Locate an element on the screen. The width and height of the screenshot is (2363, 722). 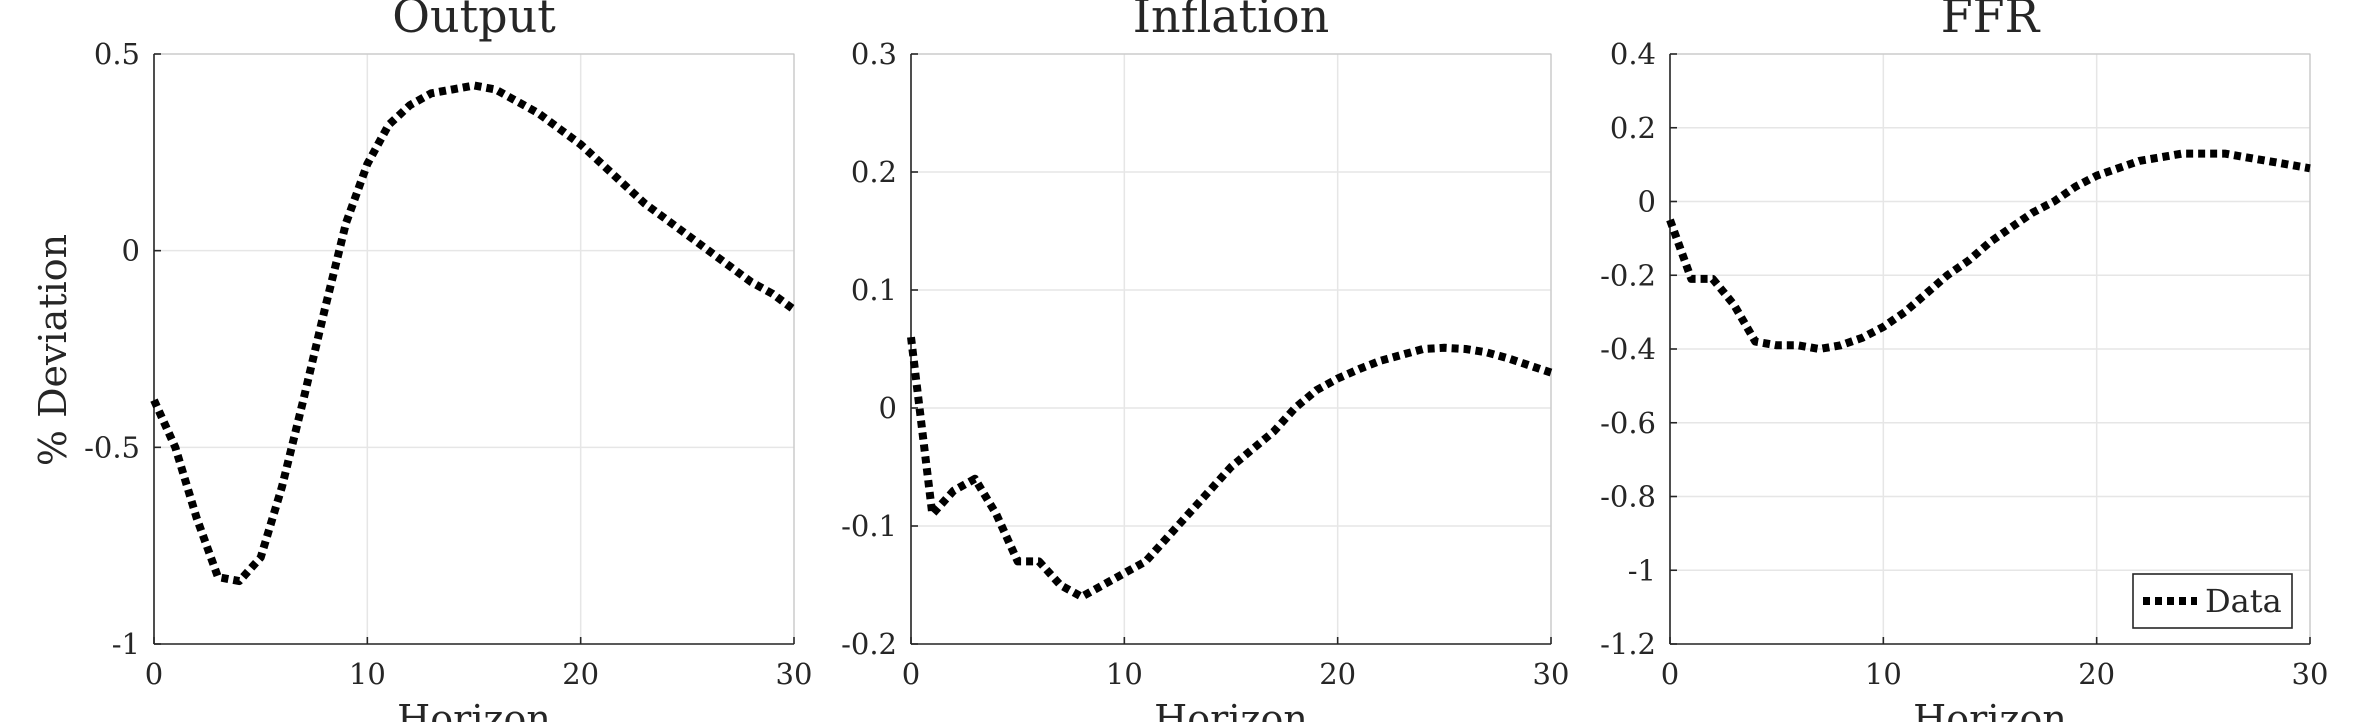
y-tick-label: 0.5 is located at coordinates (117, 54).